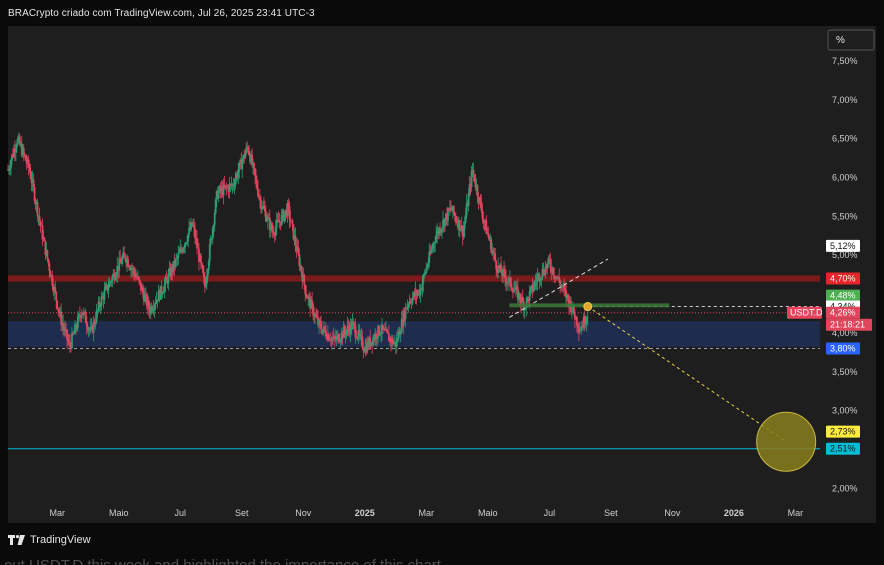 The height and width of the screenshot is (565, 884). Describe the element at coordinates (414, 311) in the screenshot. I see `zones-layer` at that location.